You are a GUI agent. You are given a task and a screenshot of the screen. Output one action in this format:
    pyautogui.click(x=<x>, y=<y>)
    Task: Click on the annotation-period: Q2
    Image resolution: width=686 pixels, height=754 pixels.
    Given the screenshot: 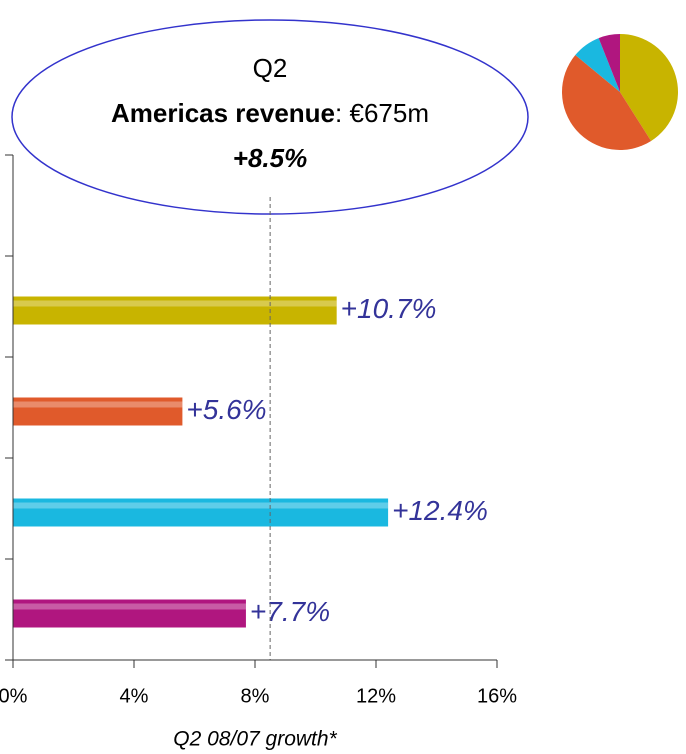 What is the action you would take?
    pyautogui.click(x=270, y=68)
    